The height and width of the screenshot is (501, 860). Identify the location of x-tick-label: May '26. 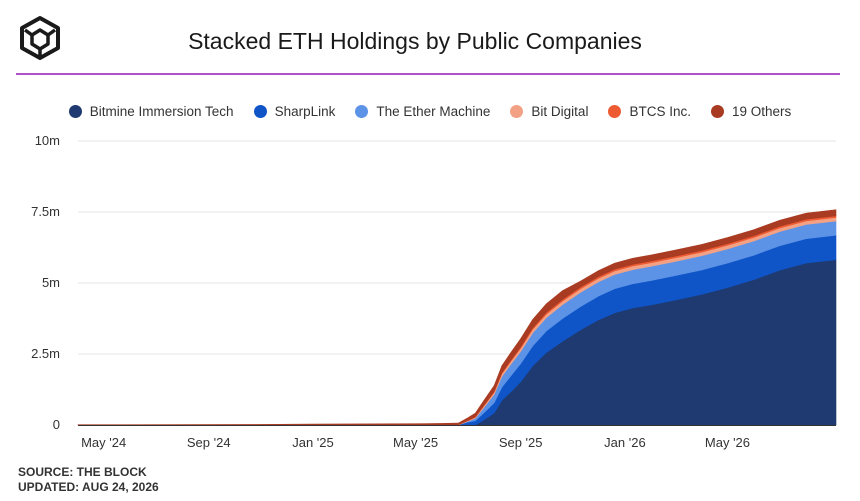
(727, 442).